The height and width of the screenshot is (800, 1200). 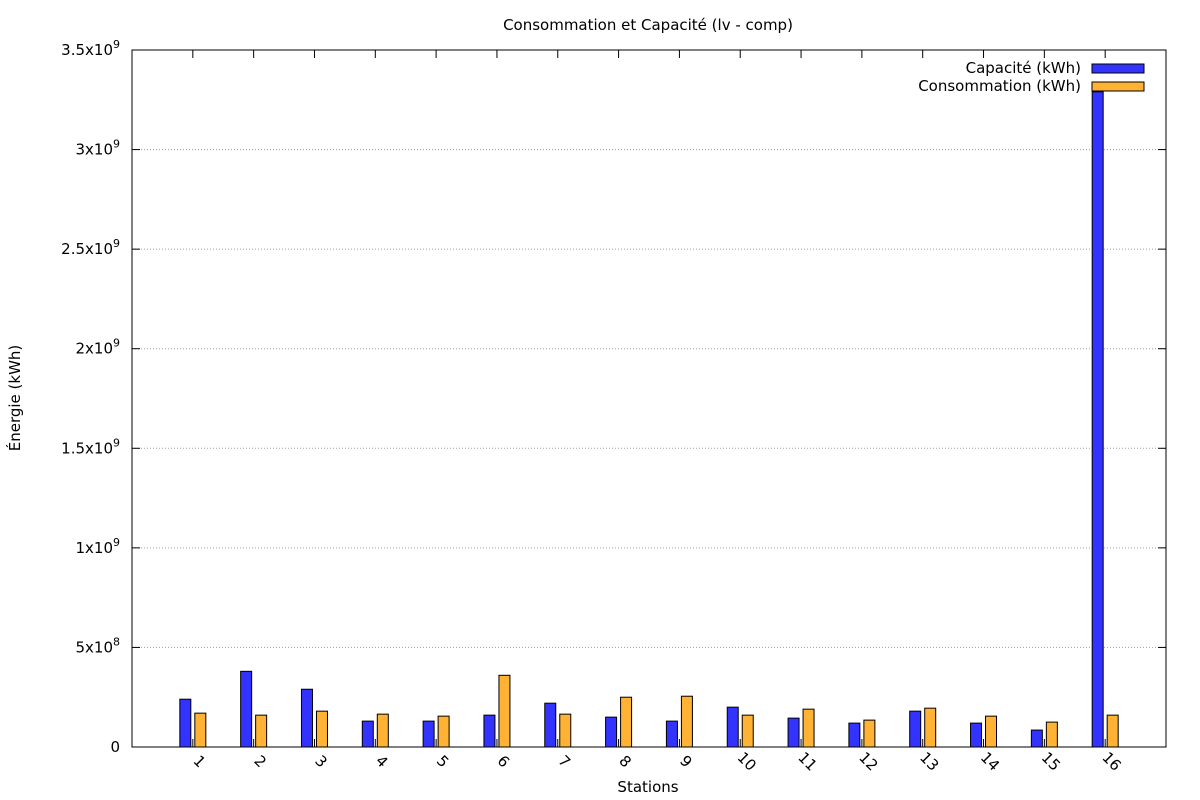 What do you see at coordinates (1023, 68) in the screenshot?
I see `legend-label: Capacité (kWh)` at bounding box center [1023, 68].